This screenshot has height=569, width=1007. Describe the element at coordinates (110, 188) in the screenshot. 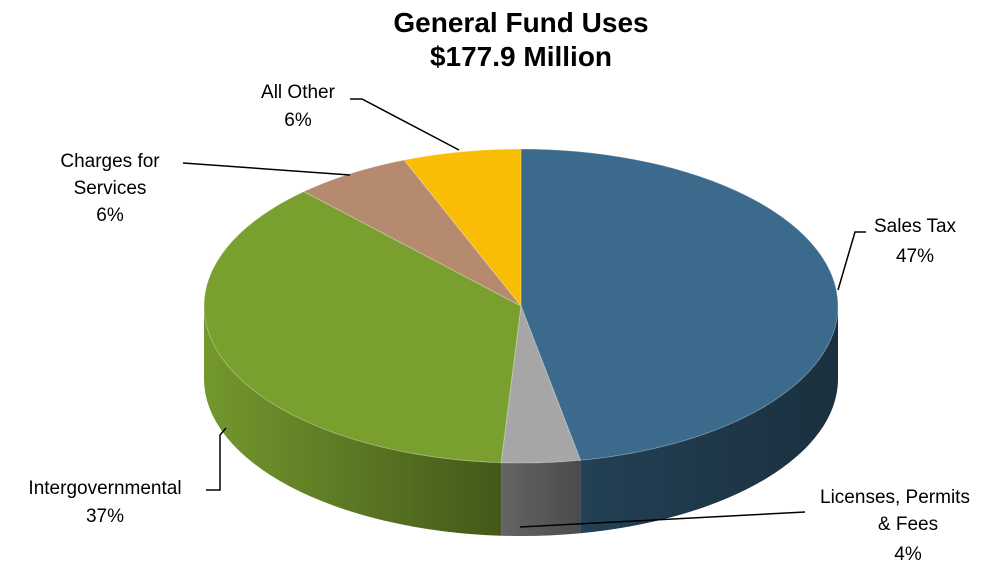

I see `slice-label-charges-for-services-2: Services` at that location.